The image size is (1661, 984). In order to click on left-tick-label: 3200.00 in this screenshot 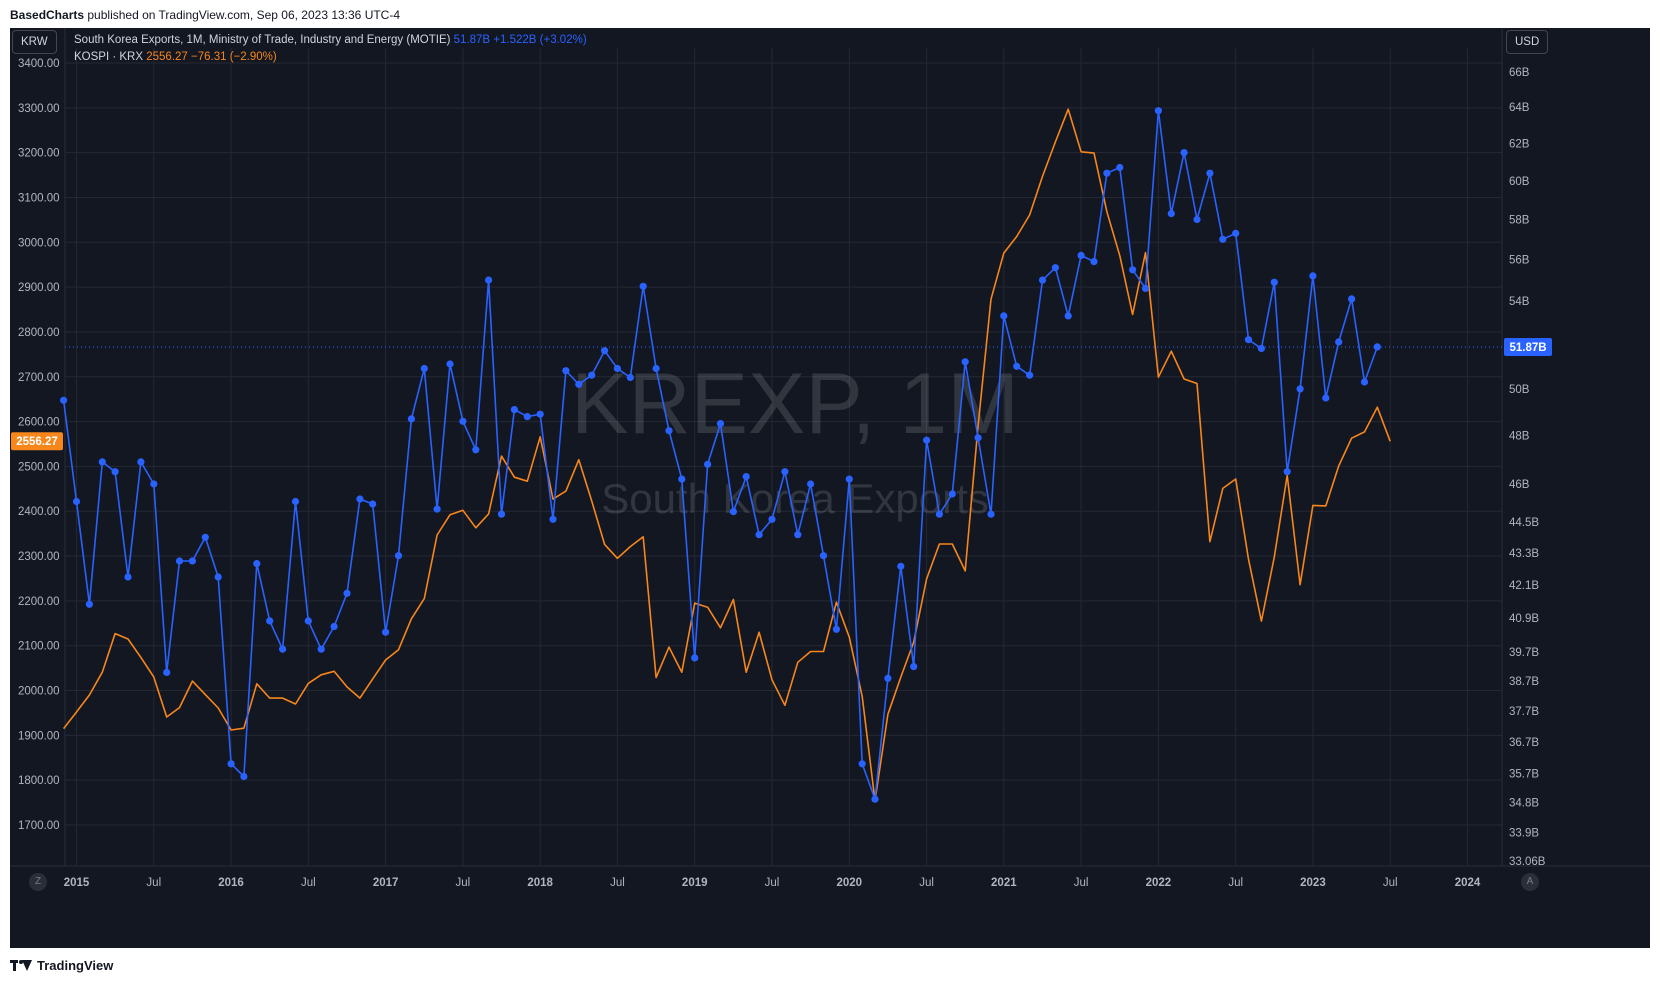, I will do `click(39, 154)`.